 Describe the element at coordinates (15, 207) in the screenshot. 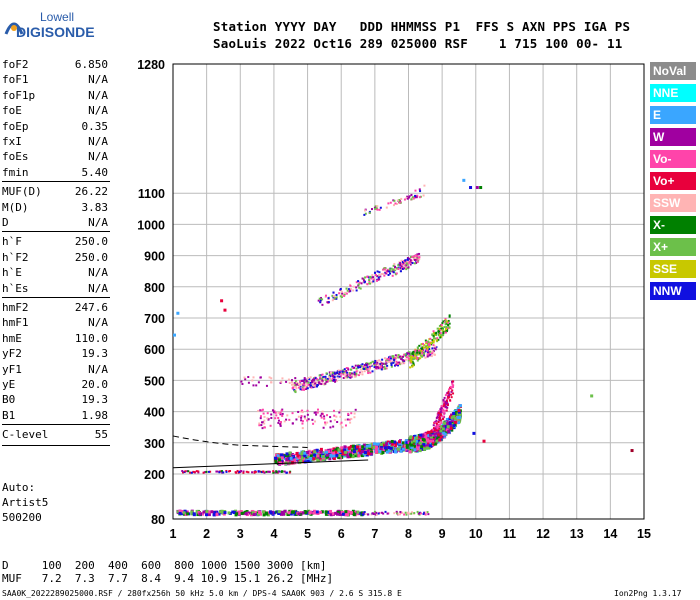

I see `param-key: M(D)` at that location.